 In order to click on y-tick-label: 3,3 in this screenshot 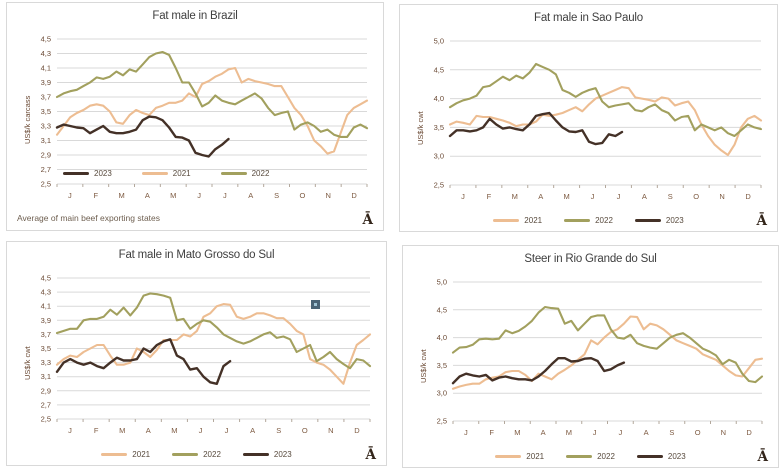, I will do `click(46, 126)`.